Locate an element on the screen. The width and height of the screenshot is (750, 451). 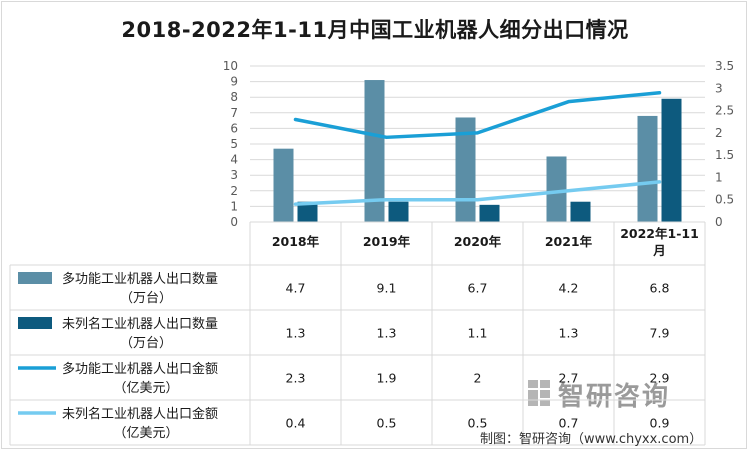
y-right-tick-label: 1.5 is located at coordinates (724, 155).